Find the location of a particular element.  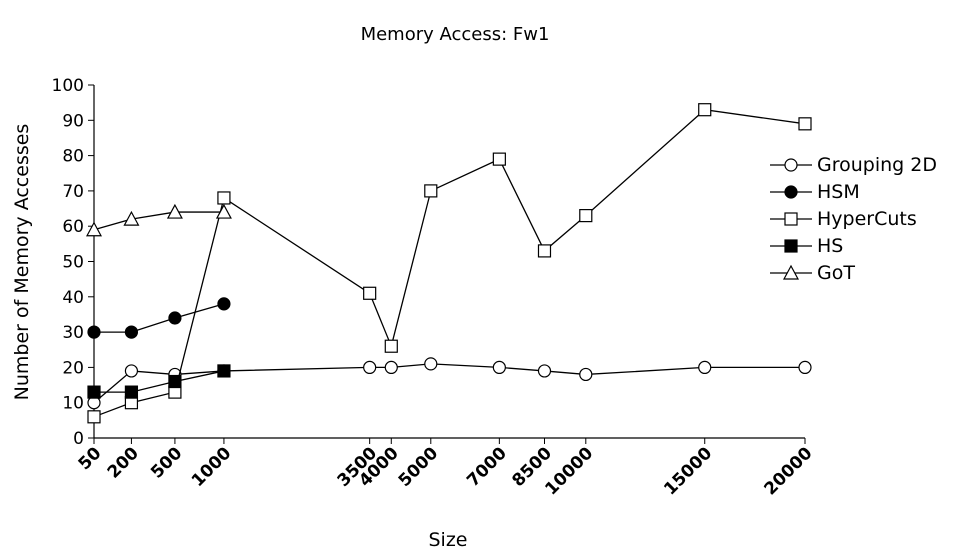

x-tick-label: 200 is located at coordinates (123, 462).